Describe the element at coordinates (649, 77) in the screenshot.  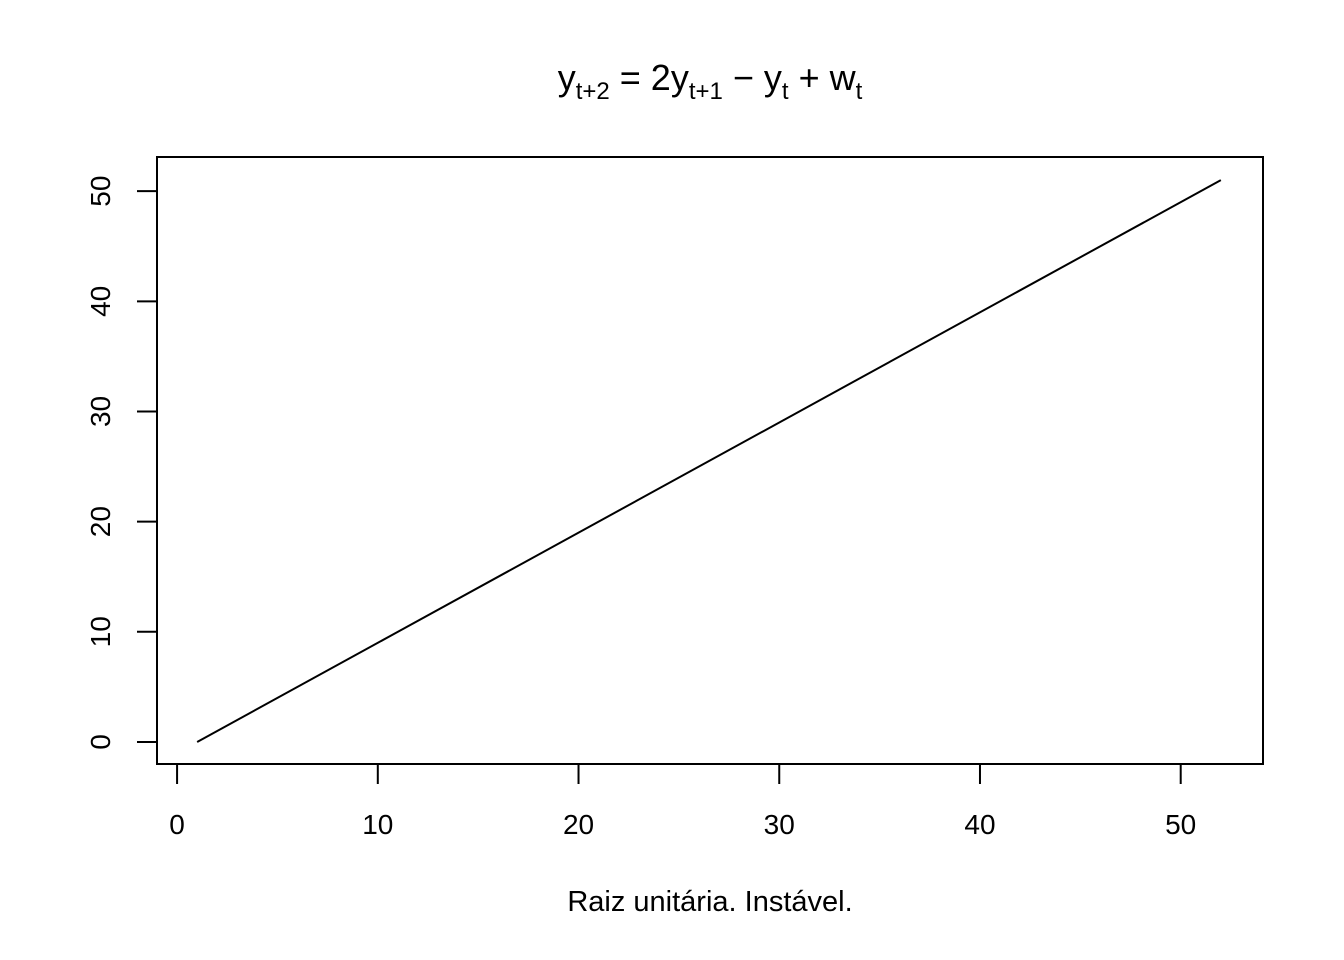
I see `title-part: = 2y` at that location.